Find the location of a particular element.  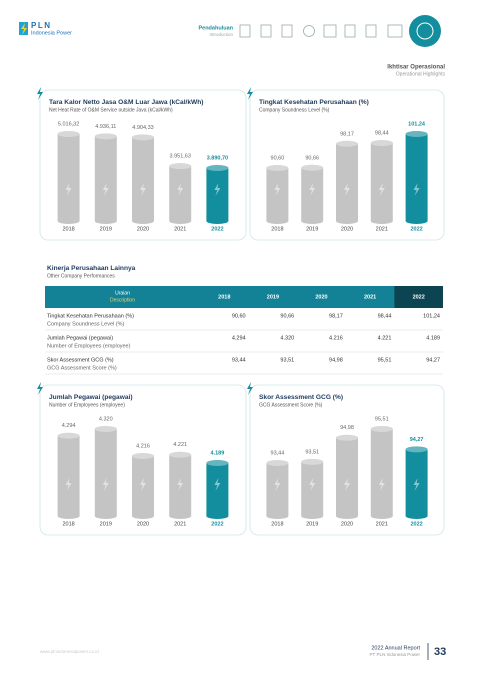

row-label: Tingkat Kesehatan Perusahaan (%) is located at coordinates (90, 316).